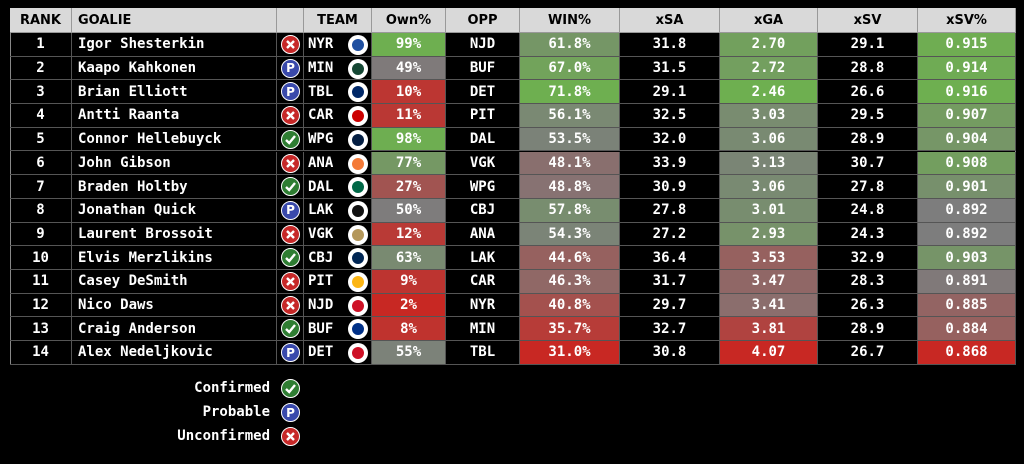 This screenshot has height=464, width=1024. What do you see at coordinates (769, 92) in the screenshot?
I see `xga-cell: 2.46` at bounding box center [769, 92].